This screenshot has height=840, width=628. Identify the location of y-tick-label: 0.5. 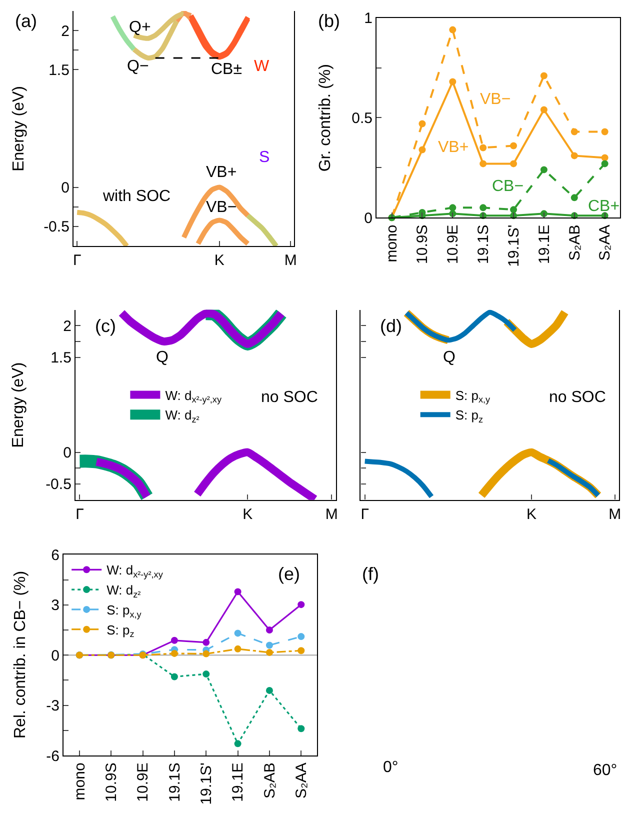
(362, 118).